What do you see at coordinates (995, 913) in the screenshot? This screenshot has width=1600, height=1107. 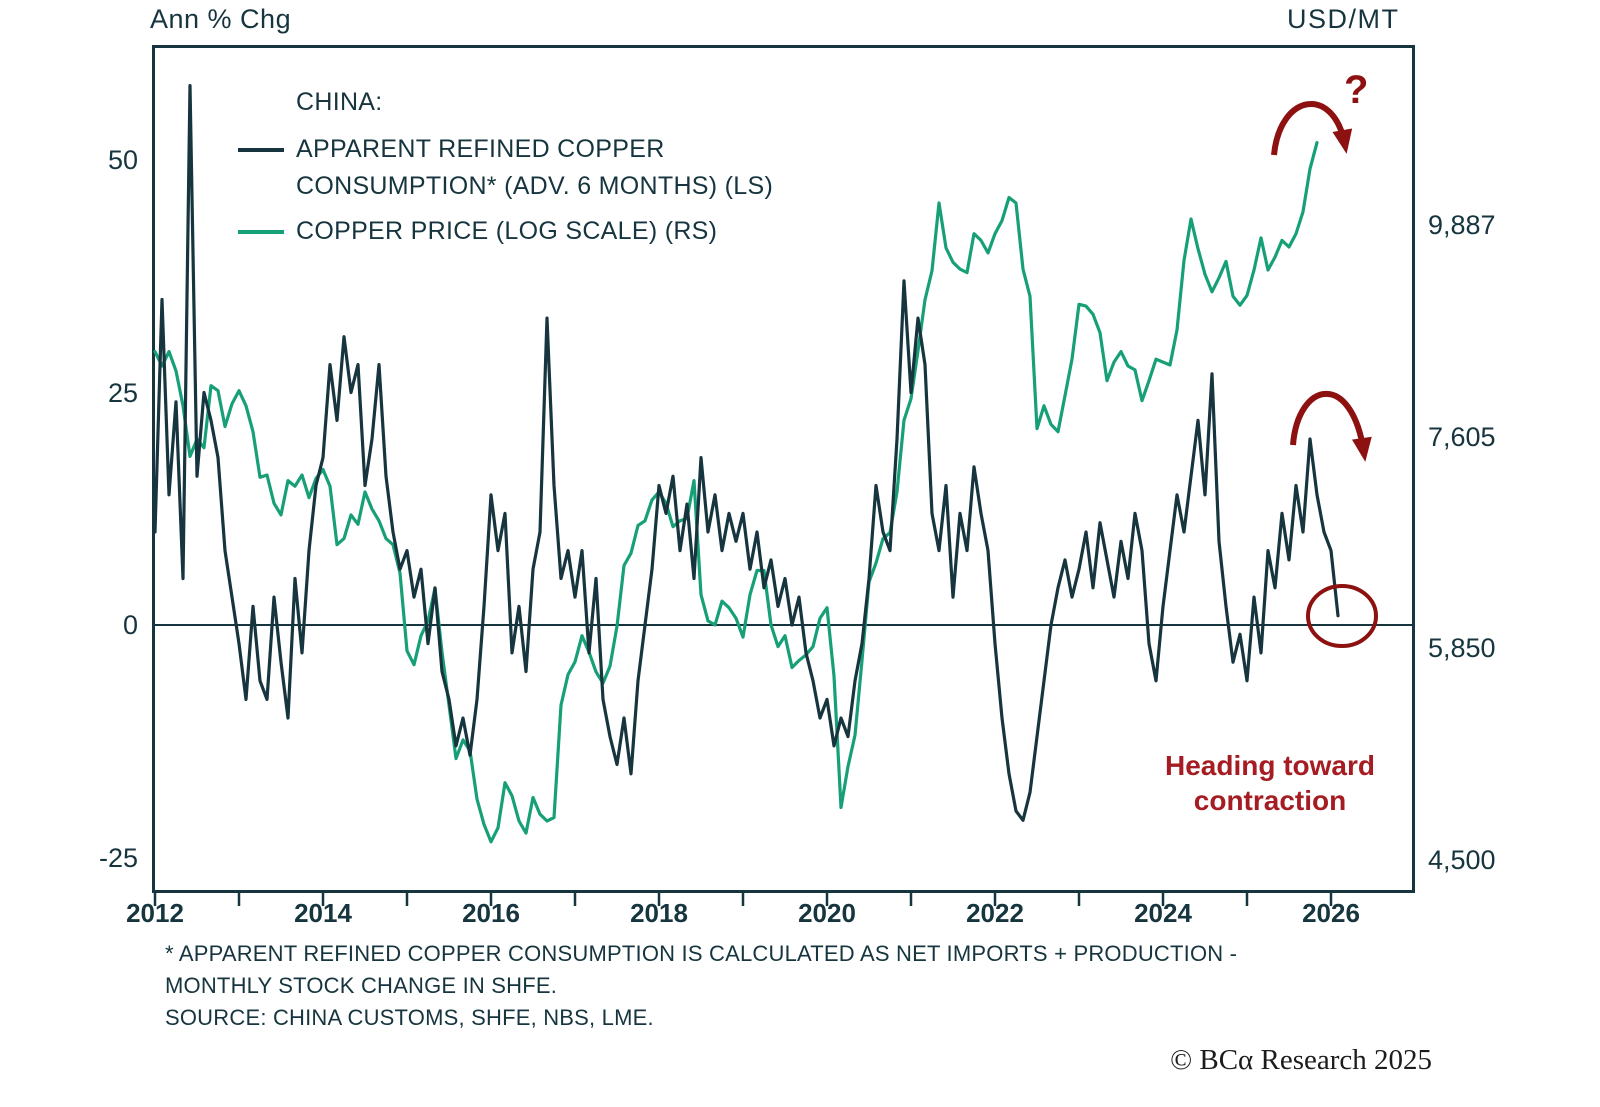 I see `x-axis-tick-label: 2022` at bounding box center [995, 913].